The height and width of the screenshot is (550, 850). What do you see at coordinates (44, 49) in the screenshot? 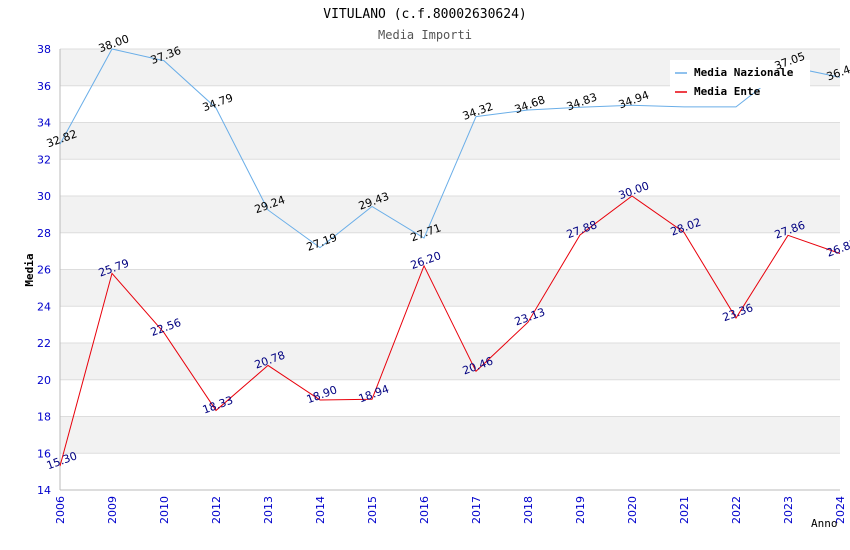
I see `y-tick-label: 38` at bounding box center [44, 49].